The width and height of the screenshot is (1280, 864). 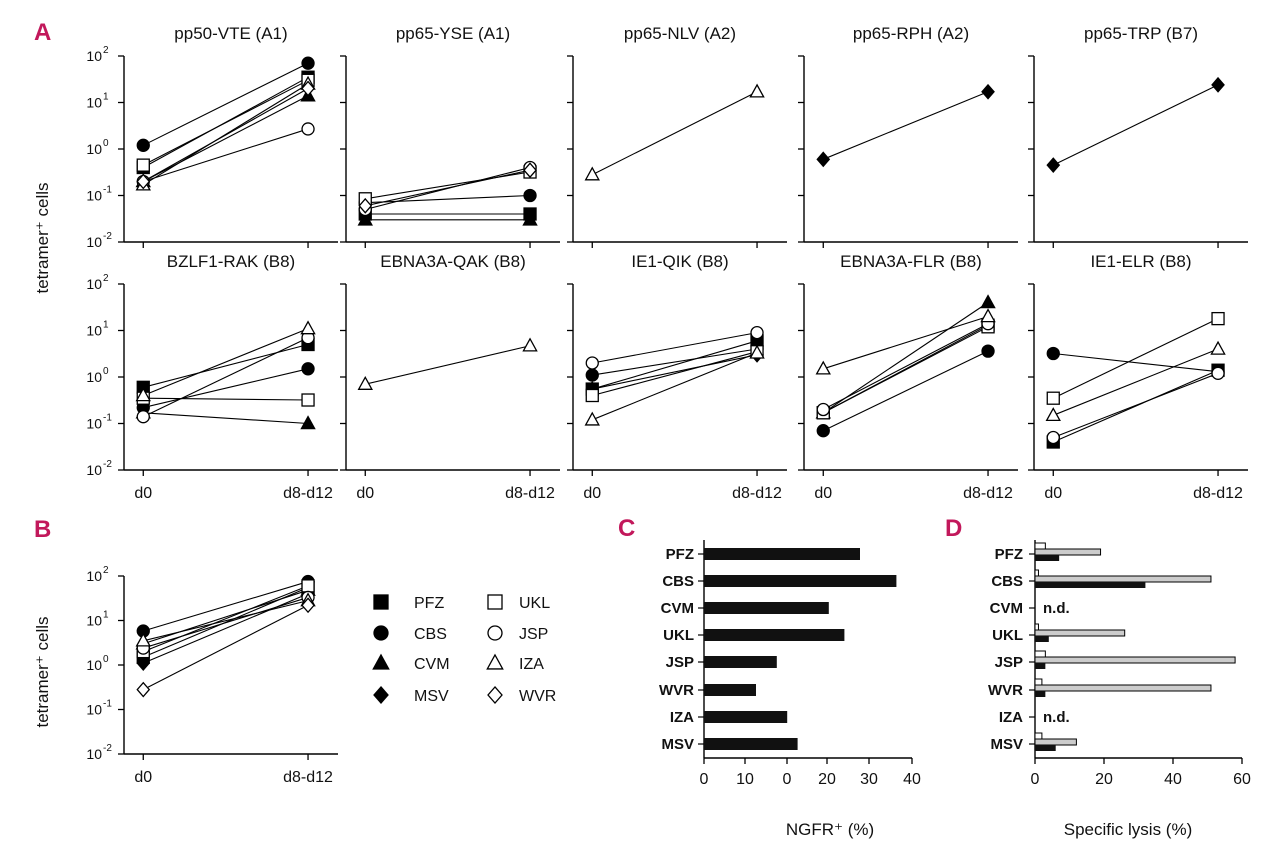 I want to click on x-axis-title-d: Specific lysis (%), so click(x=1128, y=829).